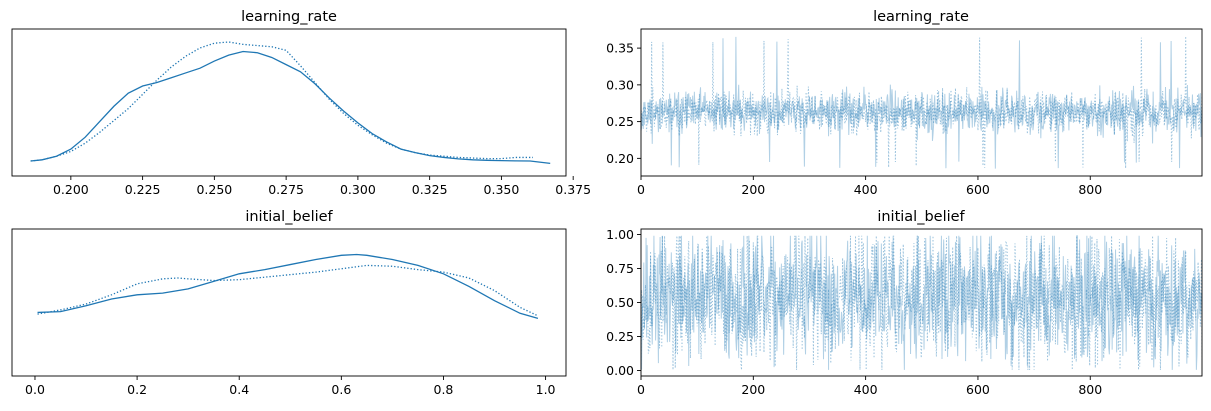 The width and height of the screenshot is (1211, 411). Describe the element at coordinates (502, 189) in the screenshot. I see `x-tick-label: 0.350` at that location.